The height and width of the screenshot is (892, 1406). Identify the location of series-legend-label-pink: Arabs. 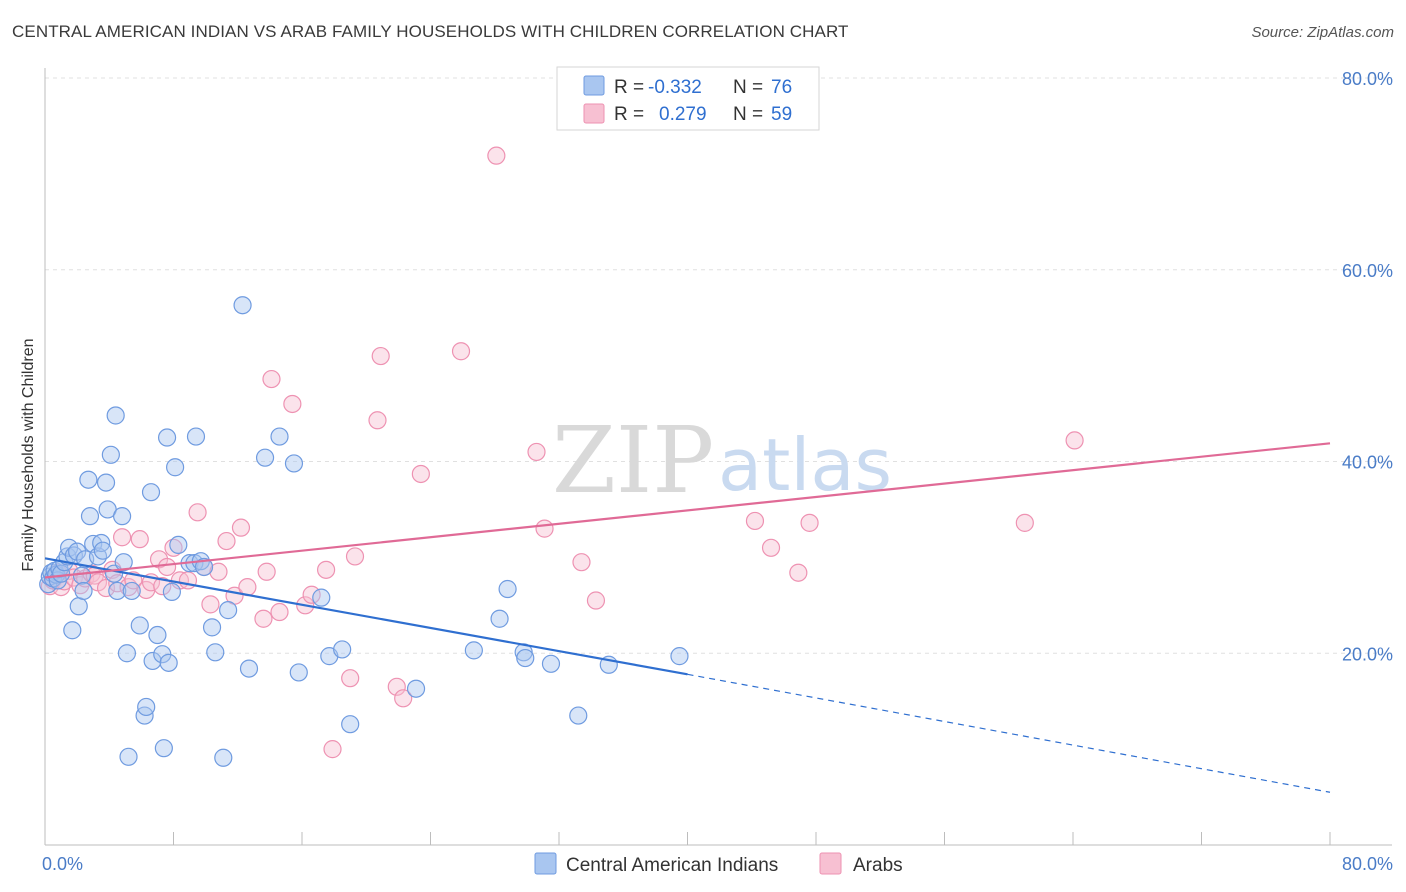
(878, 865).